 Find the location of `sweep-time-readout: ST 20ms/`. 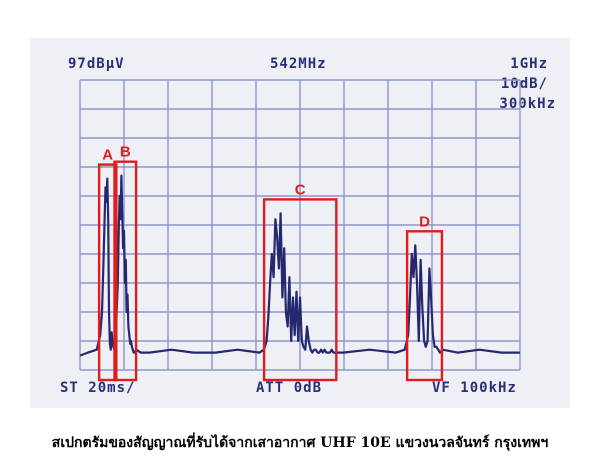

sweep-time-readout: ST 20ms/ is located at coordinates (98, 388).